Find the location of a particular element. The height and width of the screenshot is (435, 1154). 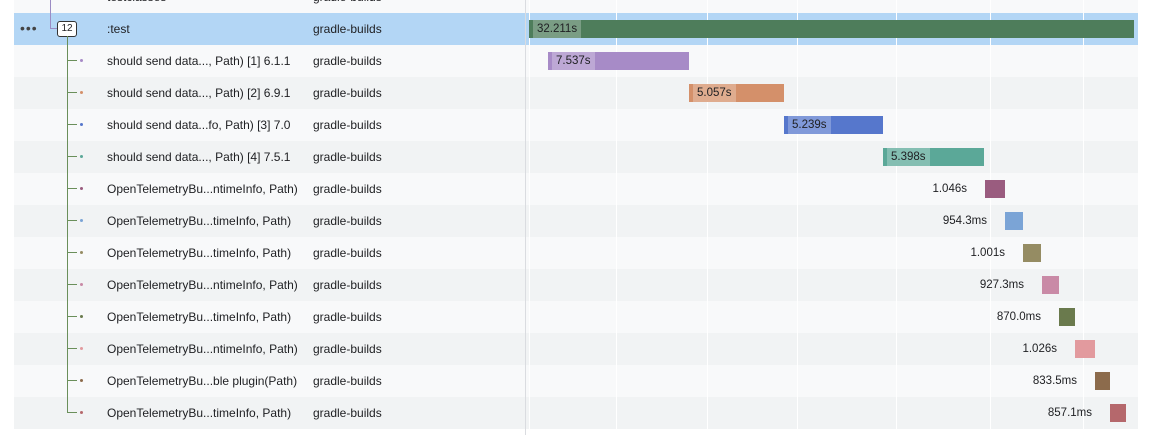

span-name: should send data..., Path) [2] 6.9.1 is located at coordinates (199, 93).